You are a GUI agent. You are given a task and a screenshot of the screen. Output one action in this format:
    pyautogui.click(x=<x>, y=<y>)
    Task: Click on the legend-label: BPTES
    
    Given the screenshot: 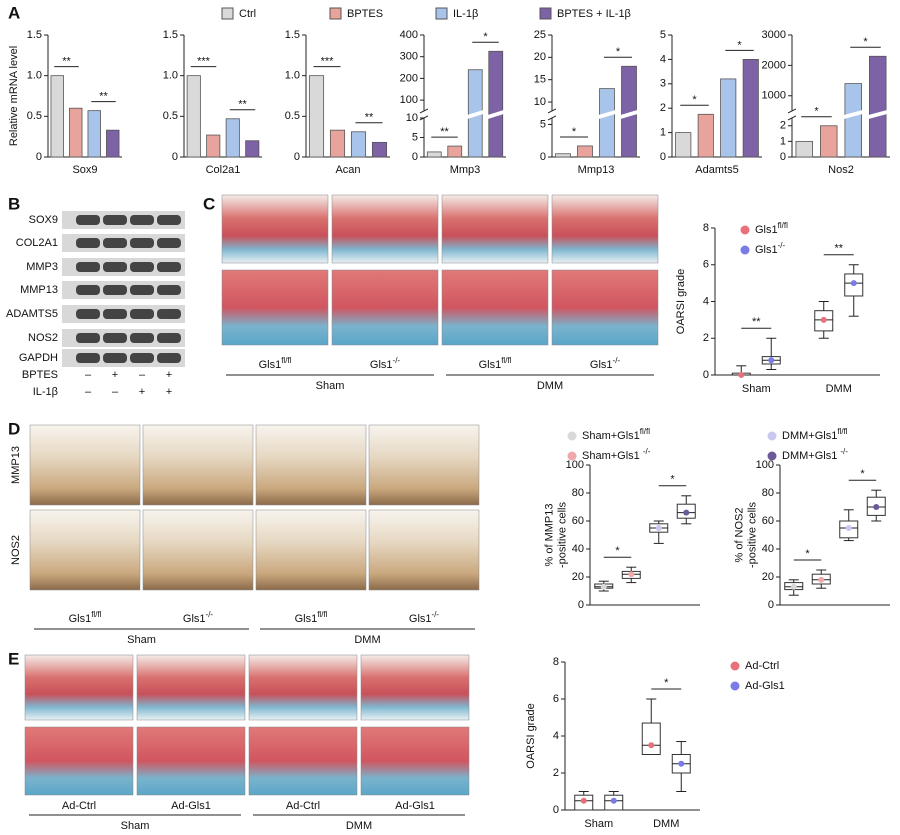 What is the action you would take?
    pyautogui.click(x=365, y=14)
    